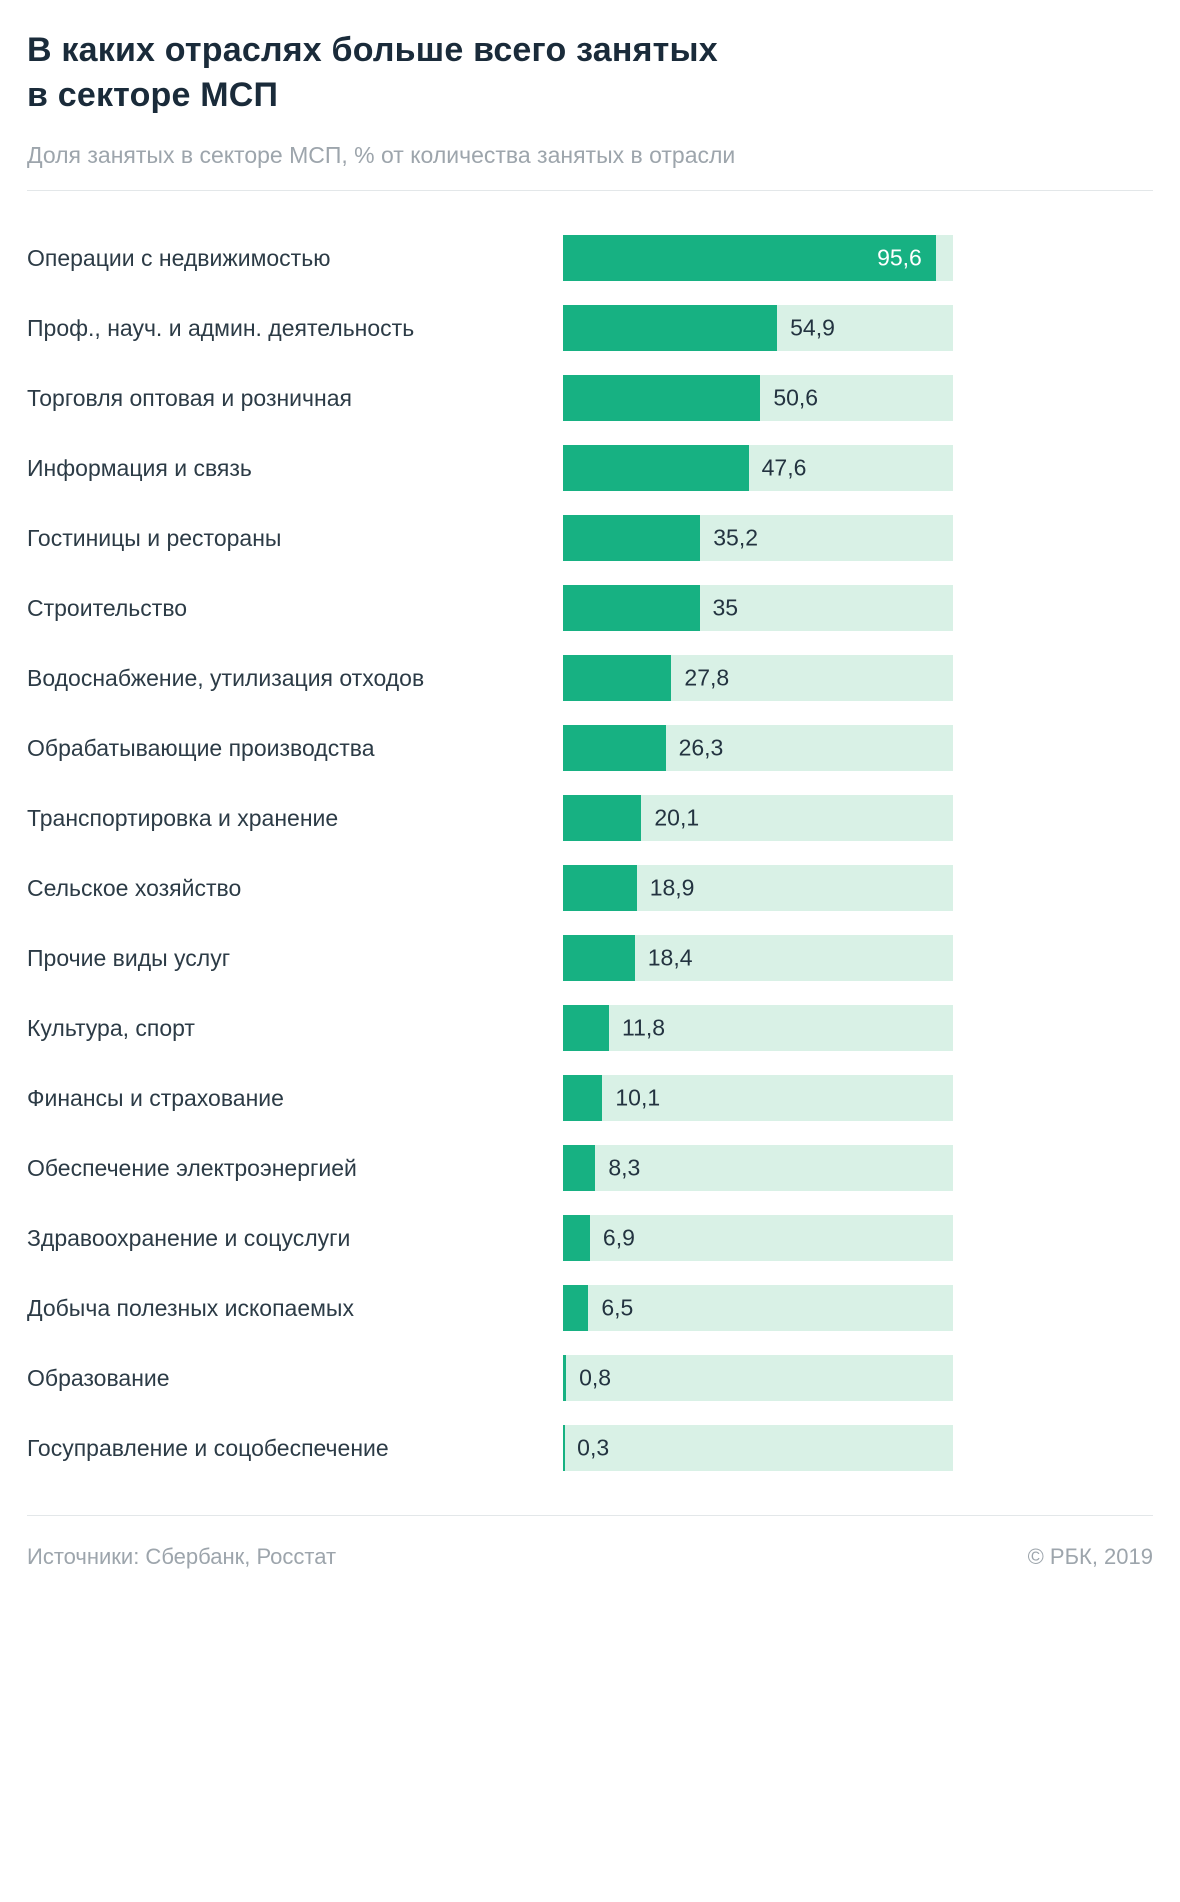 The height and width of the screenshot is (1902, 1180). I want to click on top-divider, so click(590, 190).